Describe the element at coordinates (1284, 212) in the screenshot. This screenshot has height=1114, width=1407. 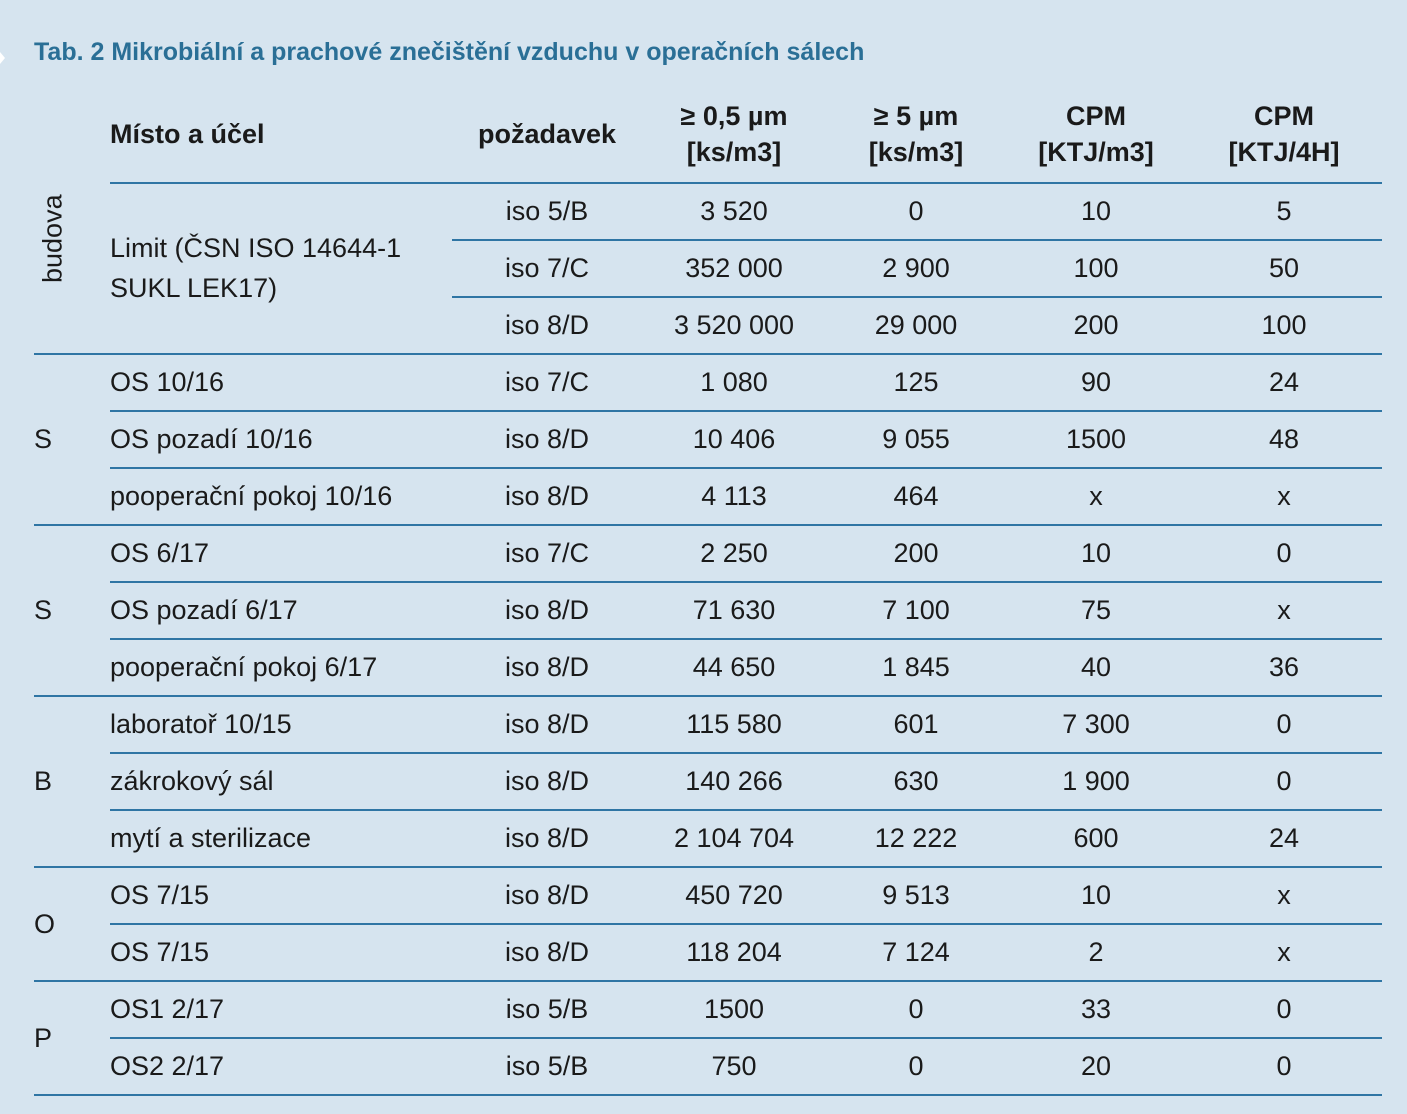
I see `value-cell: 5` at that location.